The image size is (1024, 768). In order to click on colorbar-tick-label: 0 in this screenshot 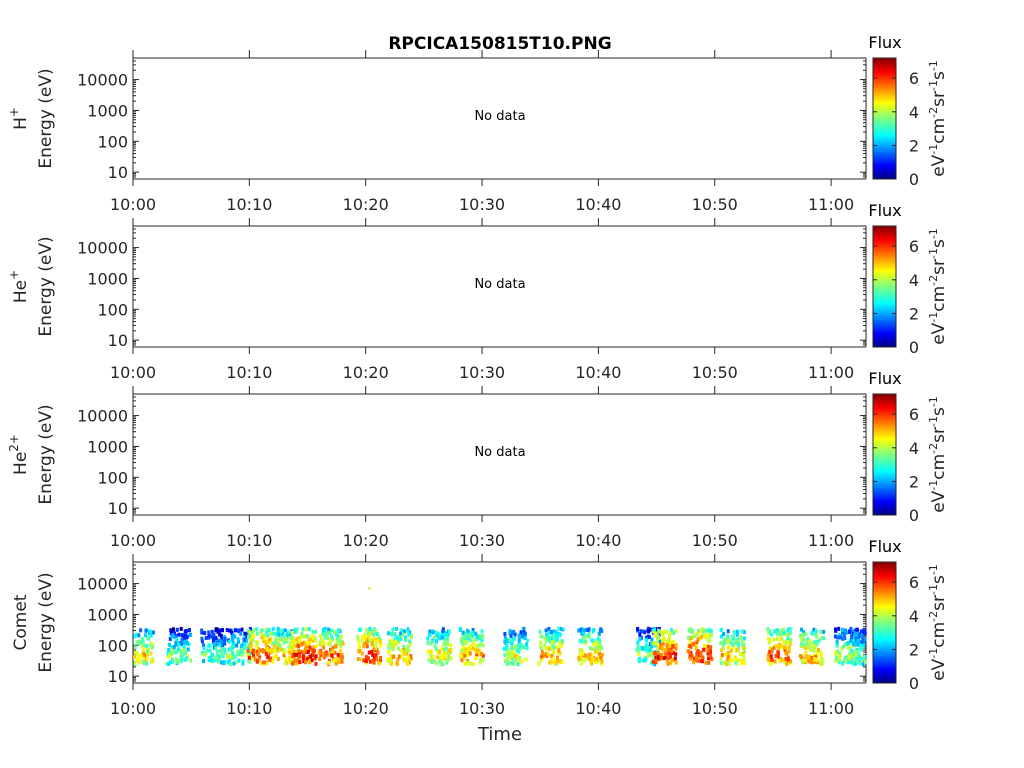, I will do `click(914, 347)`.